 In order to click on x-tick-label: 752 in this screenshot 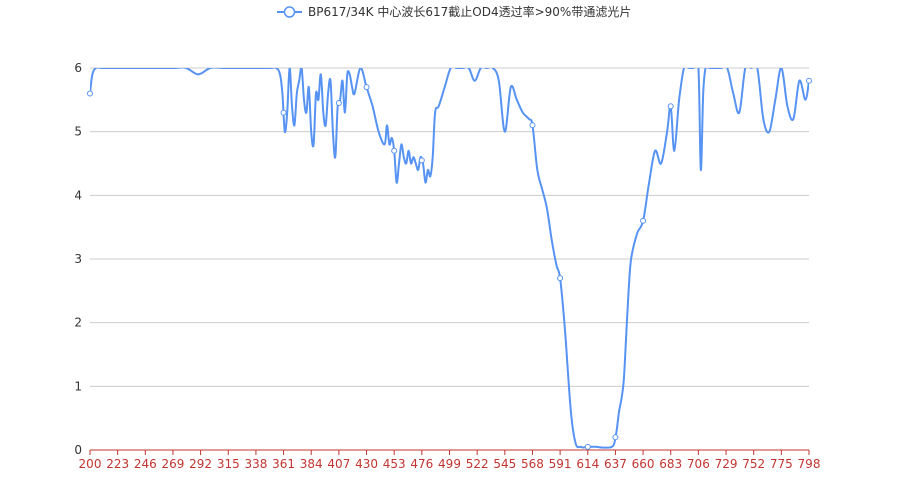, I will do `click(753, 464)`.